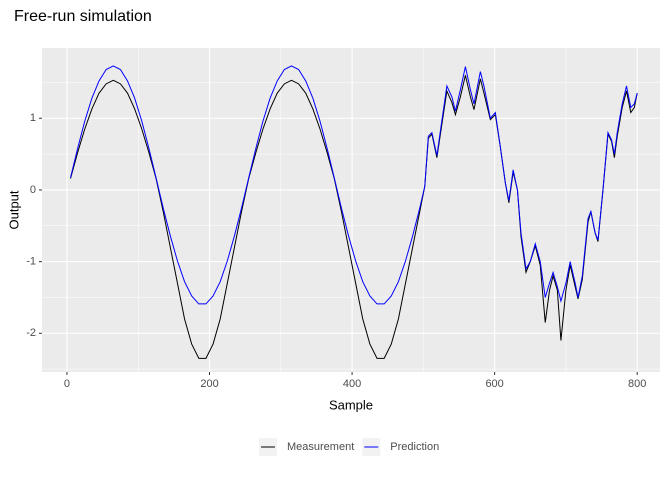 This screenshot has height=480, width=672. Describe the element at coordinates (33, 118) in the screenshot. I see `y-tick-label: 1` at that location.